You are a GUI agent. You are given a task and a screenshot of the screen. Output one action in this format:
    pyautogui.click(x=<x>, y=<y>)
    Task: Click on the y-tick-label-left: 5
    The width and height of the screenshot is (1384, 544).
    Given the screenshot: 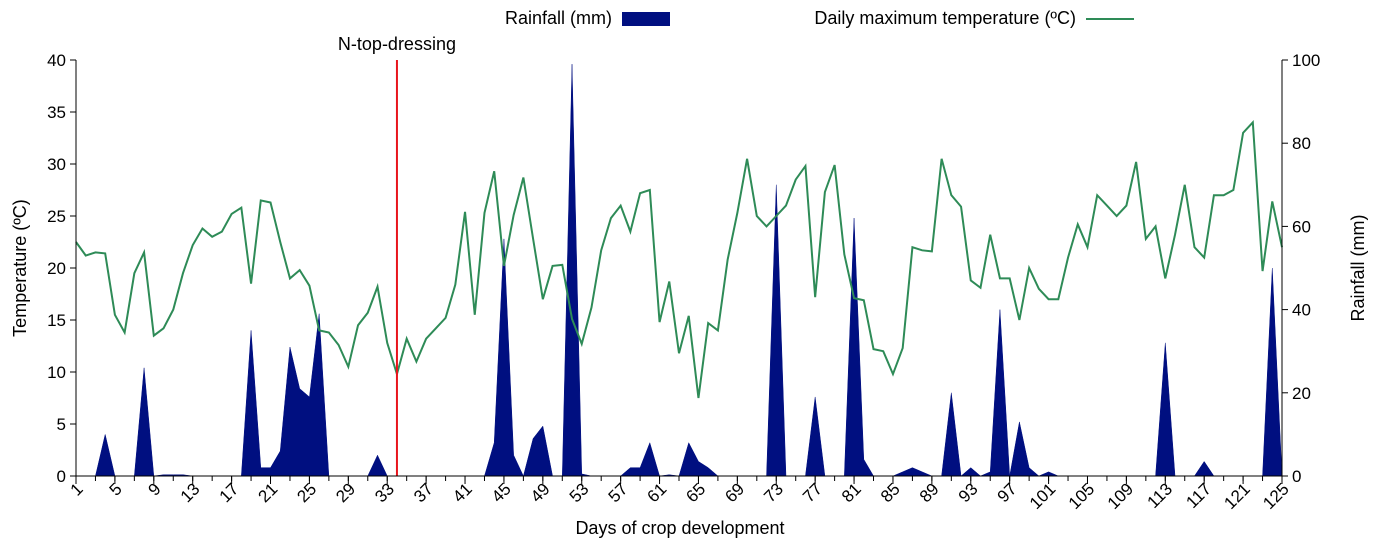 What is the action you would take?
    pyautogui.click(x=61, y=424)
    